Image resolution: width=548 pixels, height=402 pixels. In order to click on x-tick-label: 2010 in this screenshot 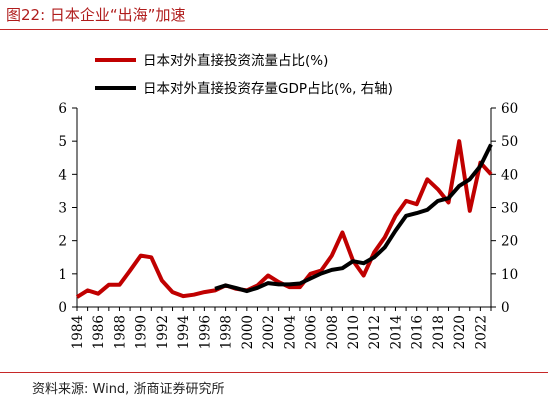, I will do `click(354, 332)`.